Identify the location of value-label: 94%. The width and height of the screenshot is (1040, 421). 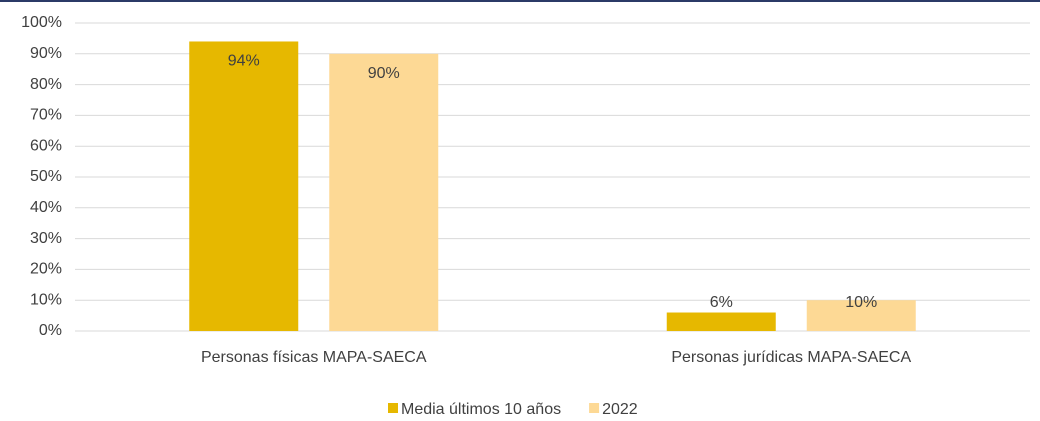
(244, 61).